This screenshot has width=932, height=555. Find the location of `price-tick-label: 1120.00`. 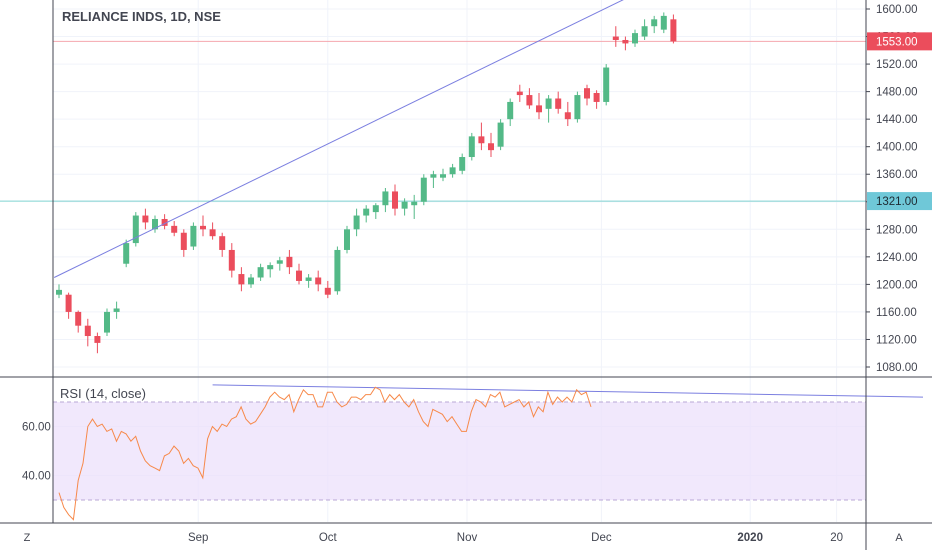

price-tick-label: 1120.00 is located at coordinates (896, 340).